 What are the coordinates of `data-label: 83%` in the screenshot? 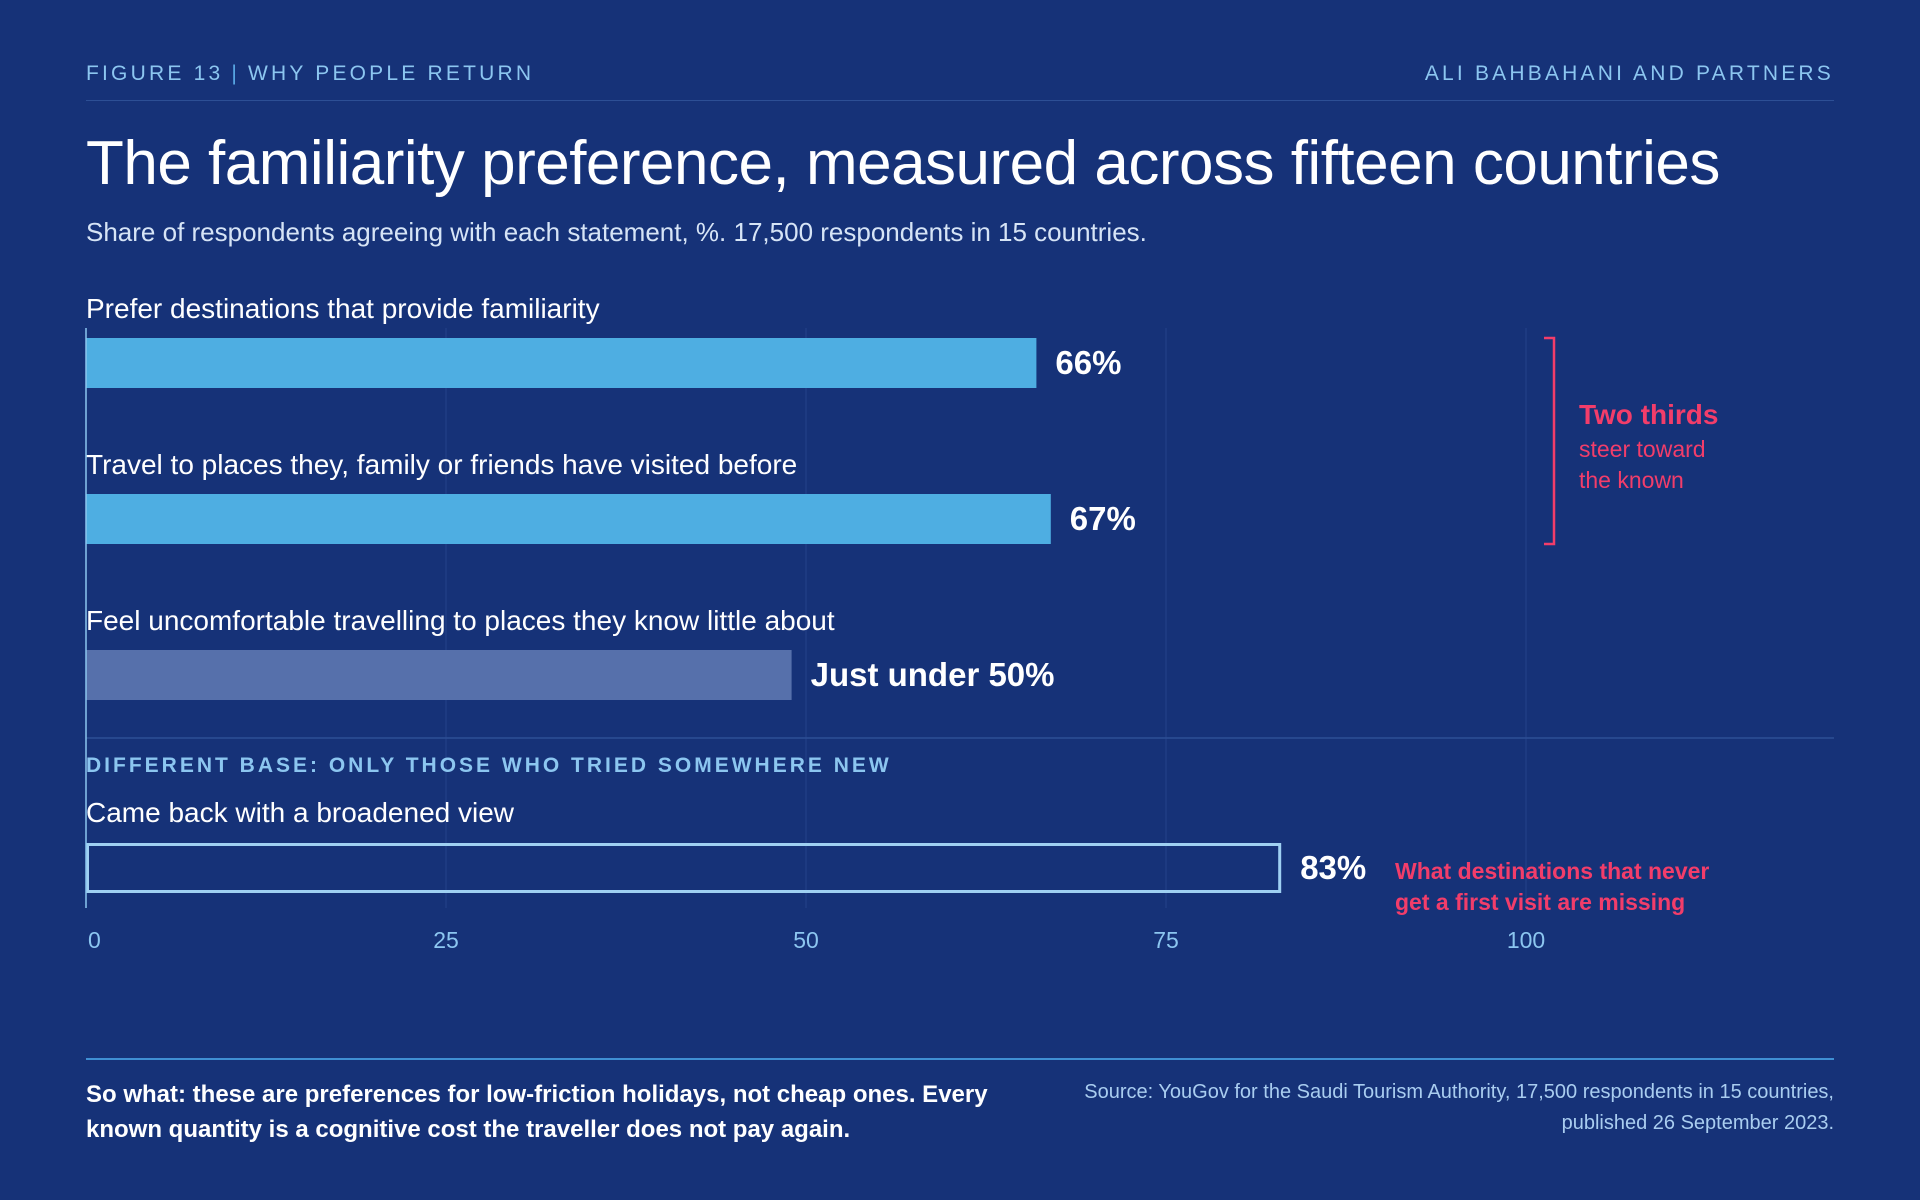 It's located at (1333, 867).